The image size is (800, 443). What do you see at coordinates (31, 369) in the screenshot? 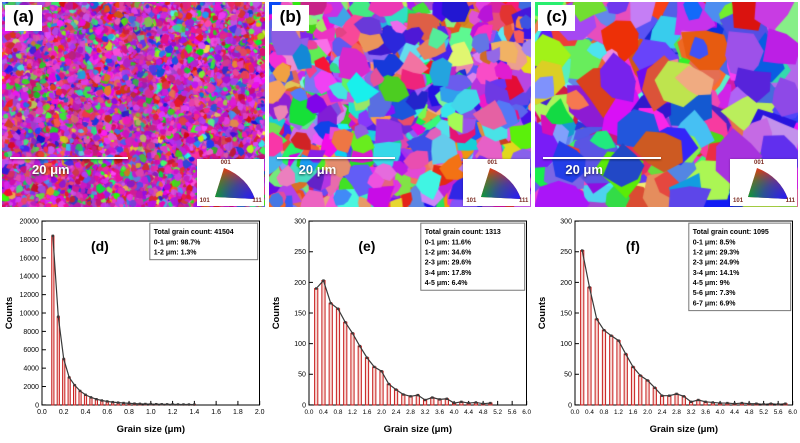
I see `svg-text: 4000` at bounding box center [31, 369].